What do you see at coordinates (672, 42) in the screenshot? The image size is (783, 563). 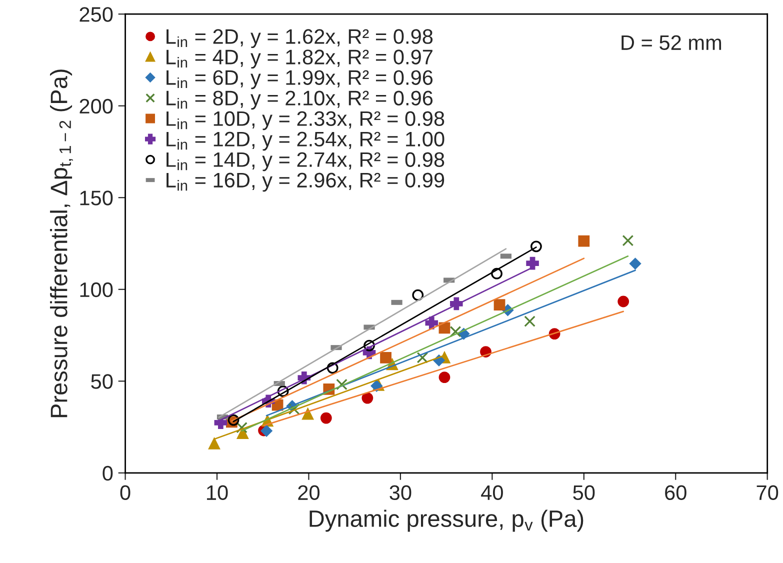 I see `annotation: D = 52 mm` at bounding box center [672, 42].